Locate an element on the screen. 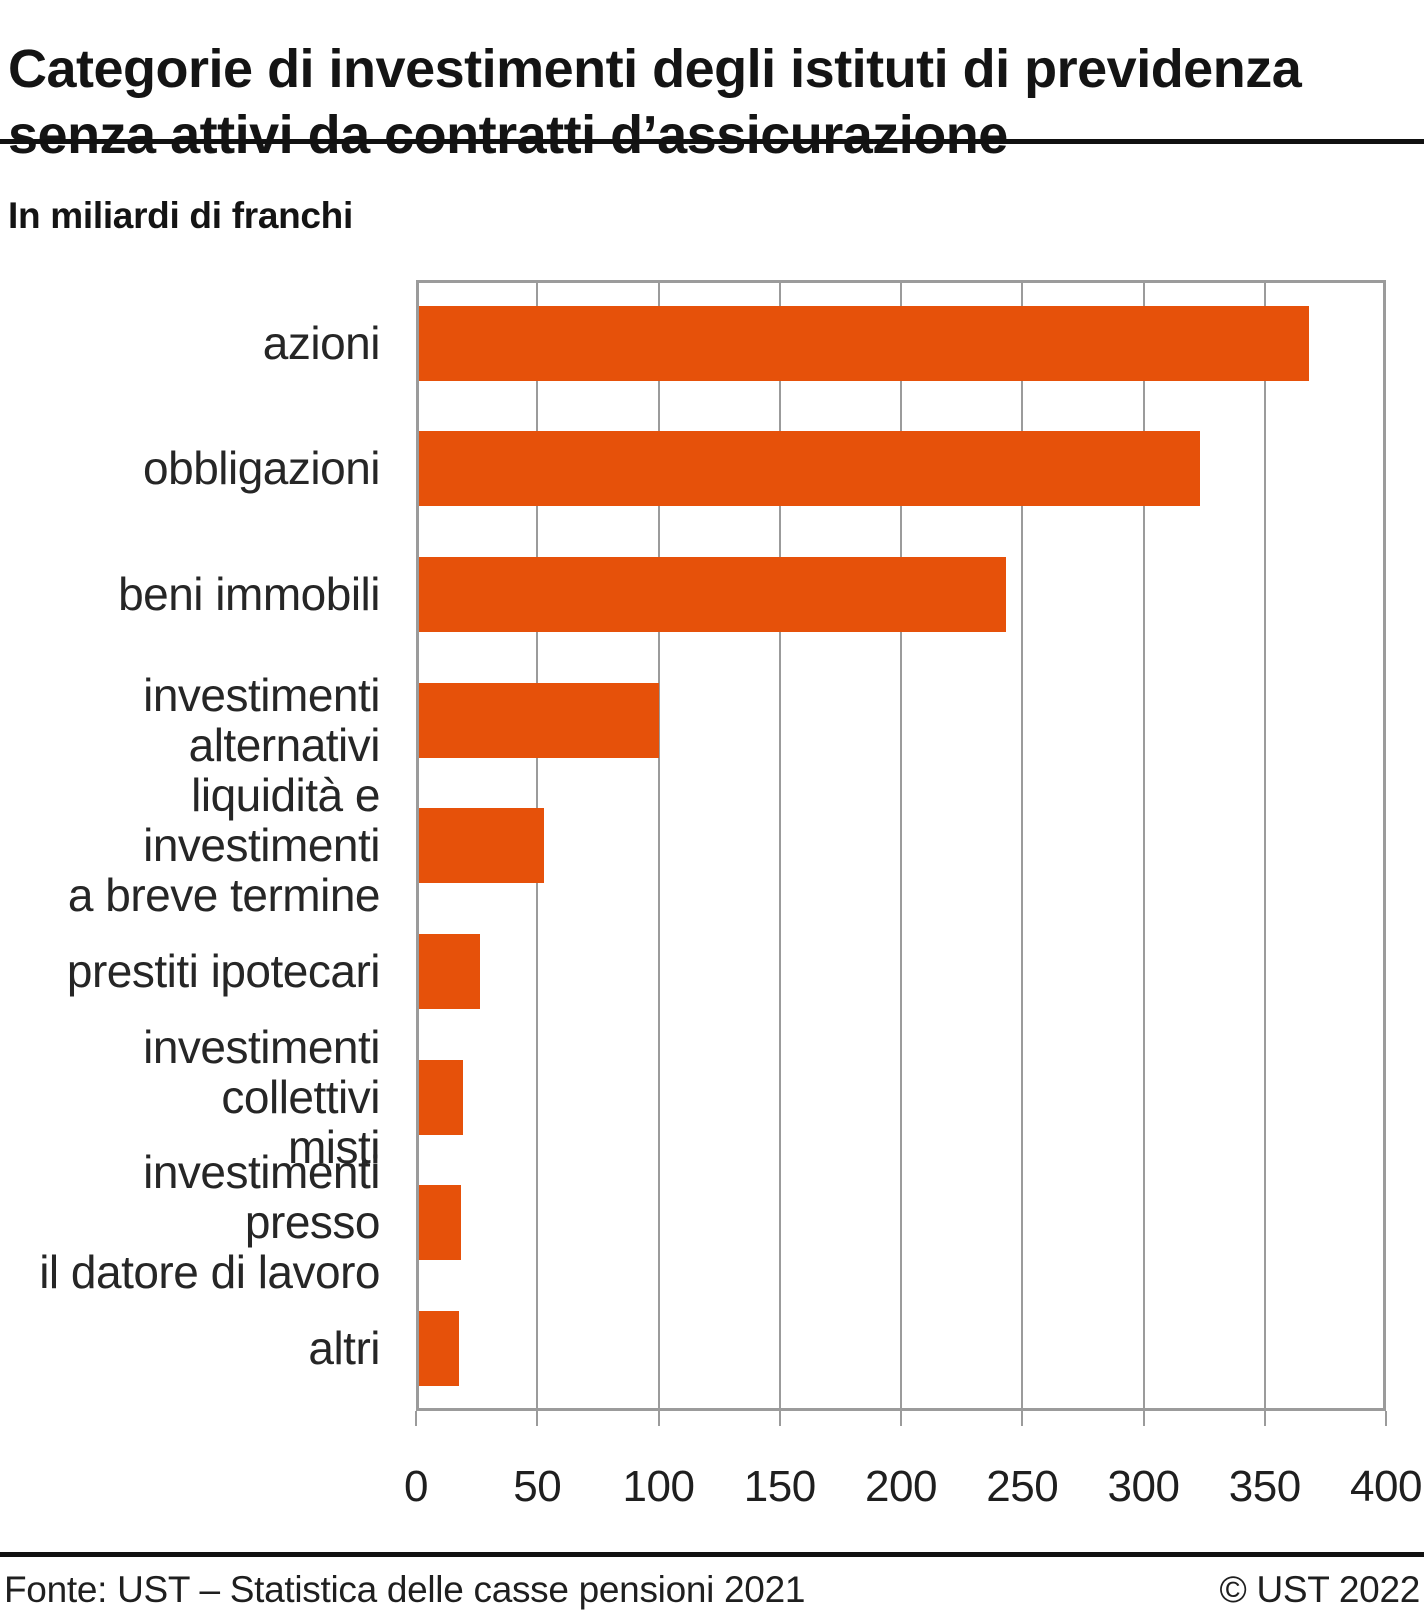  x-axis-line is located at coordinates (901, 1409).